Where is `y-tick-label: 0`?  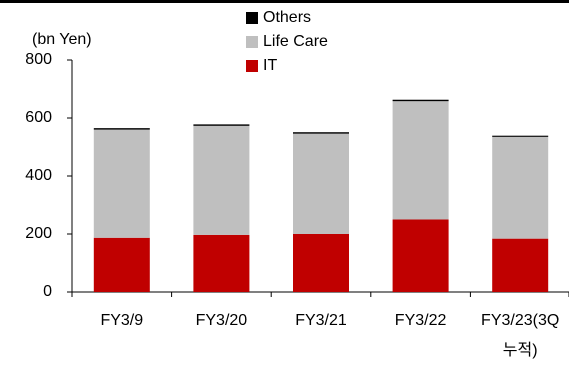 y-tick-label: 0 is located at coordinates (47, 291).